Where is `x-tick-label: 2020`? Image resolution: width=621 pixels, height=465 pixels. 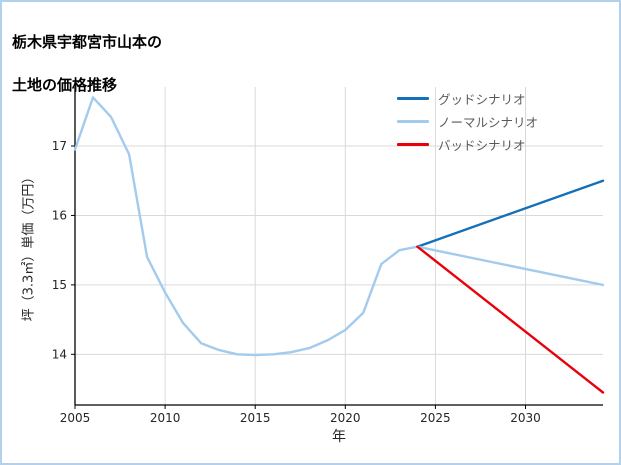
x-tick-label: 2020 is located at coordinates (345, 418).